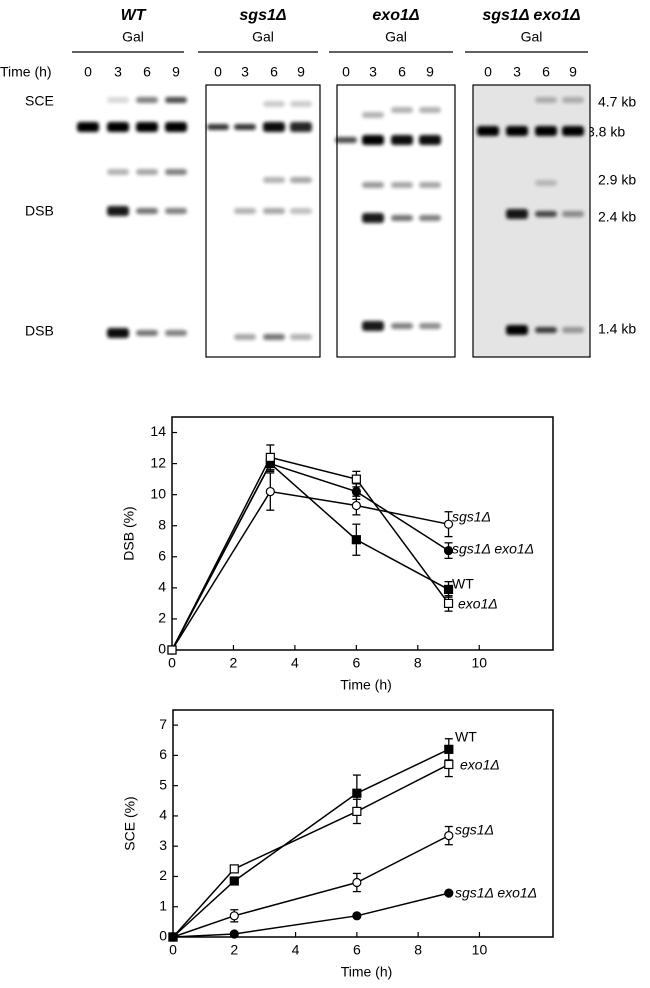 This screenshot has width=650, height=988. What do you see at coordinates (274, 72) in the screenshot?
I see `lane-label: 6` at bounding box center [274, 72].